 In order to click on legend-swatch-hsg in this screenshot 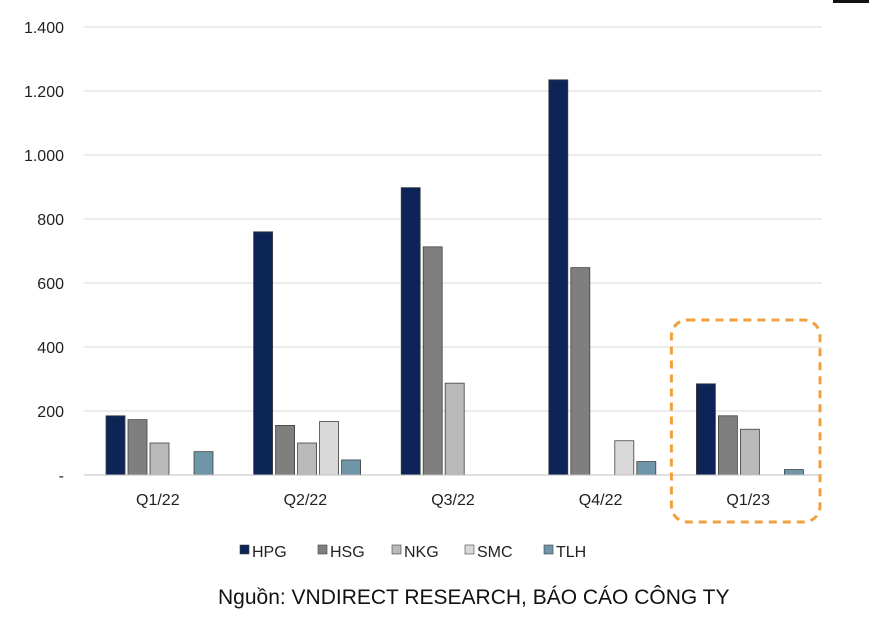, I will do `click(322, 549)`.